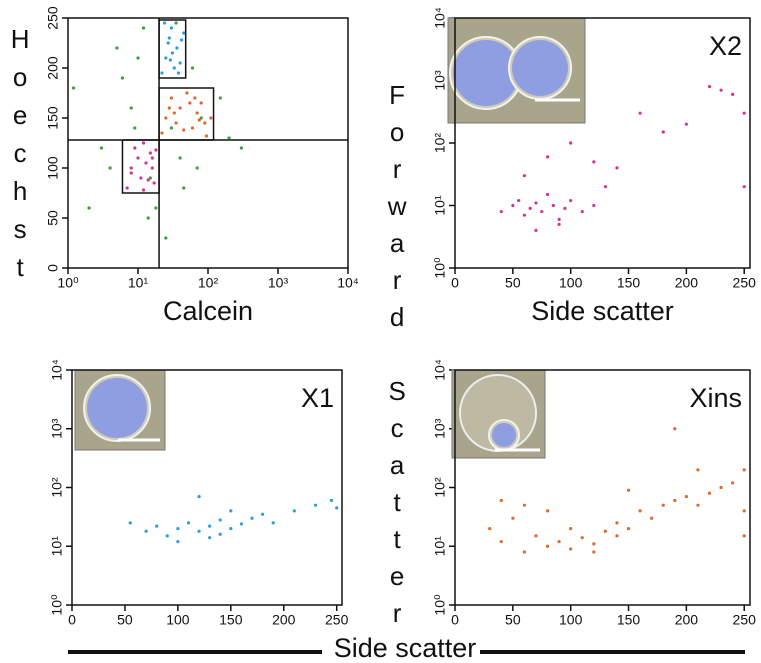  Describe the element at coordinates (405, 648) in the screenshot. I see `shared-x-axis-label: Side scatter` at that location.